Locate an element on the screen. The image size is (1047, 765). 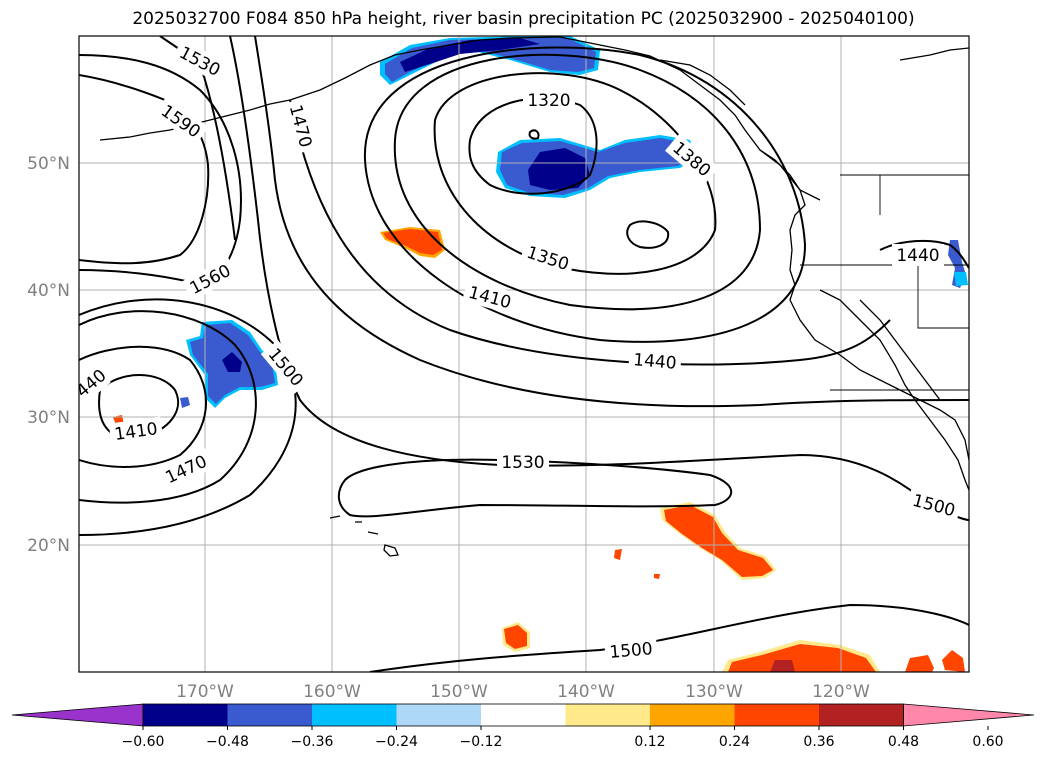
colorbar-tick-label: −0.36 is located at coordinates (312, 742).